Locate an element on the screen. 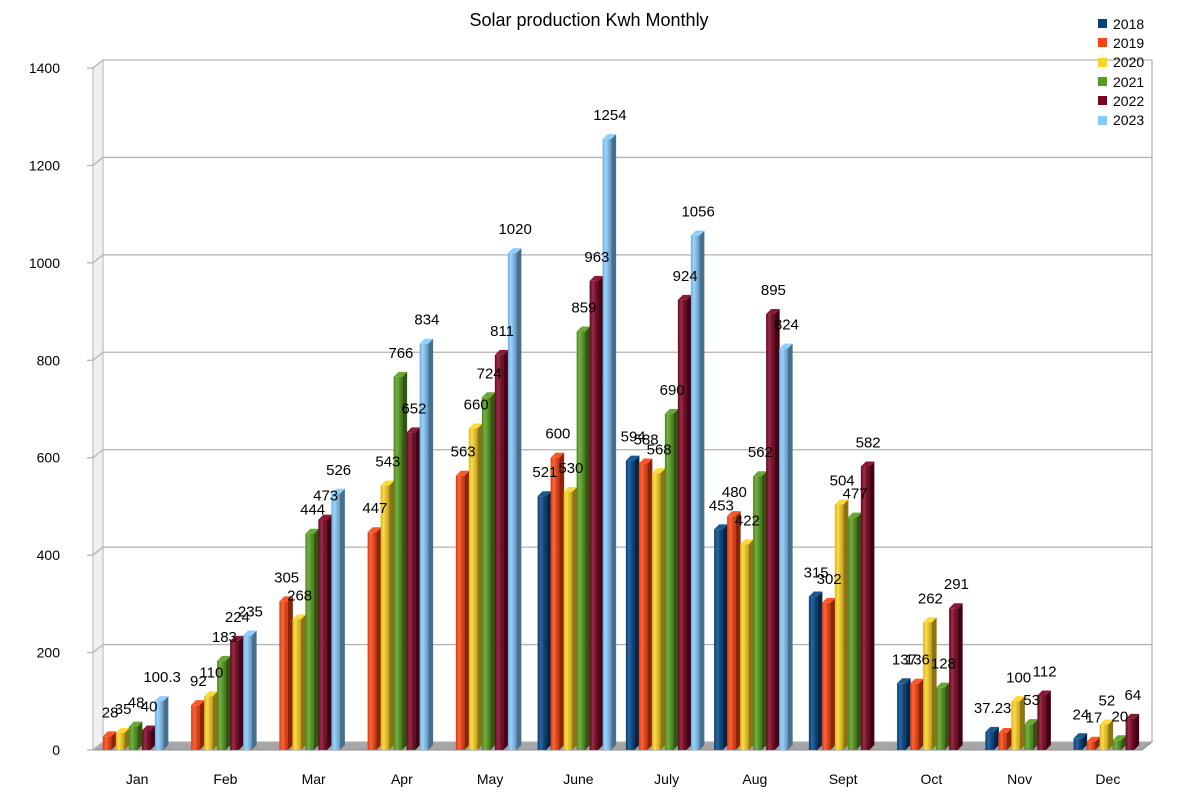  data-label-2022-Nov: 112 is located at coordinates (1045, 671).